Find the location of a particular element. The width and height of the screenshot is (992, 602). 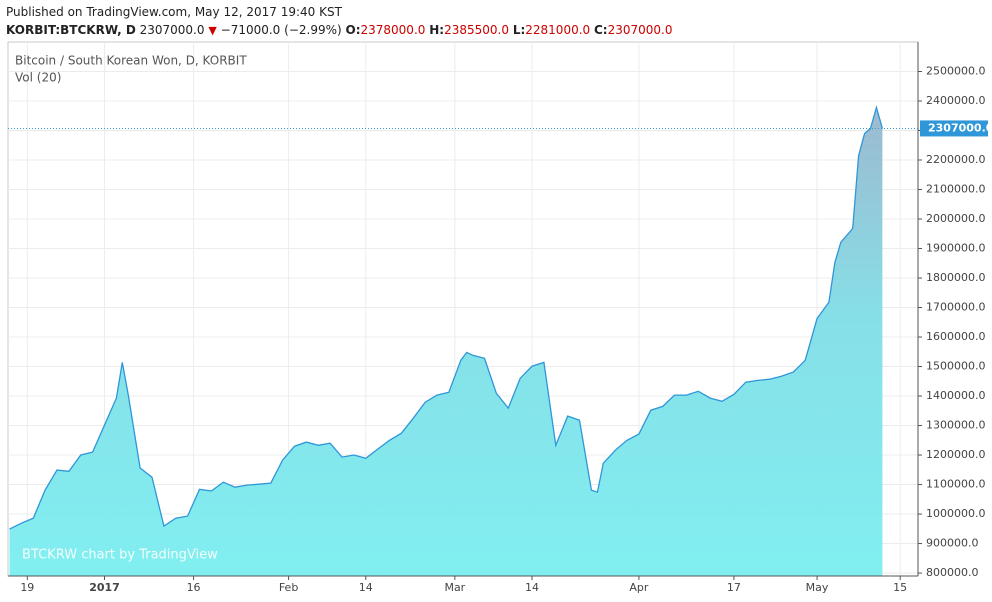

ohlc-label: H: is located at coordinates (437, 30).